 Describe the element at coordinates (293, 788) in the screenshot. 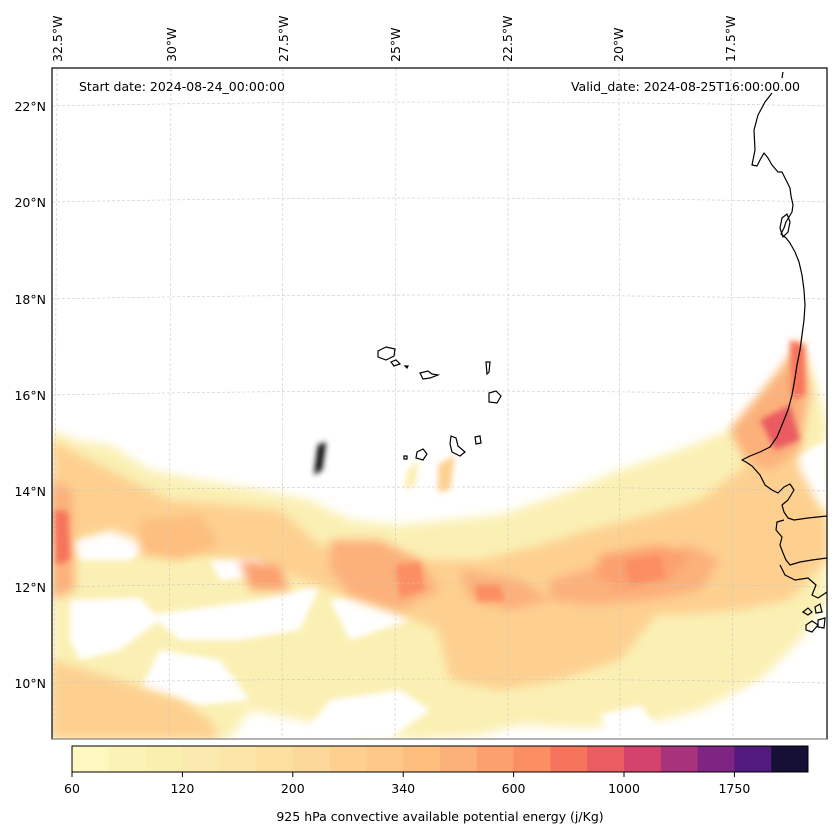

I see `colorbar-tick-label: 200` at that location.